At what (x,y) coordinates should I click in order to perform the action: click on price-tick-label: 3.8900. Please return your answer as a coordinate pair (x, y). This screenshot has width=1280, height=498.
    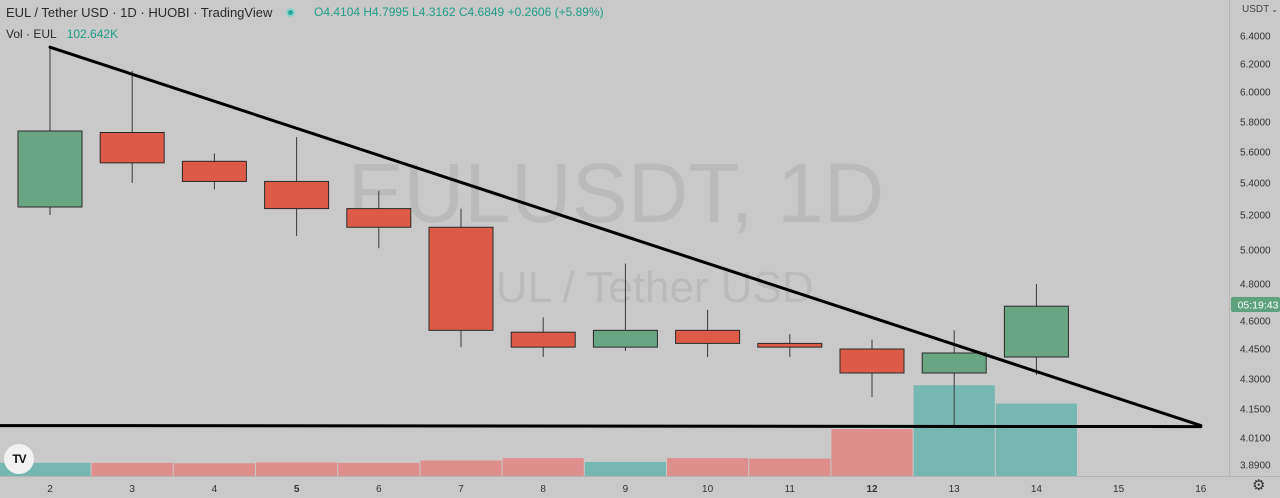
    Looking at the image, I should click on (1255, 466).